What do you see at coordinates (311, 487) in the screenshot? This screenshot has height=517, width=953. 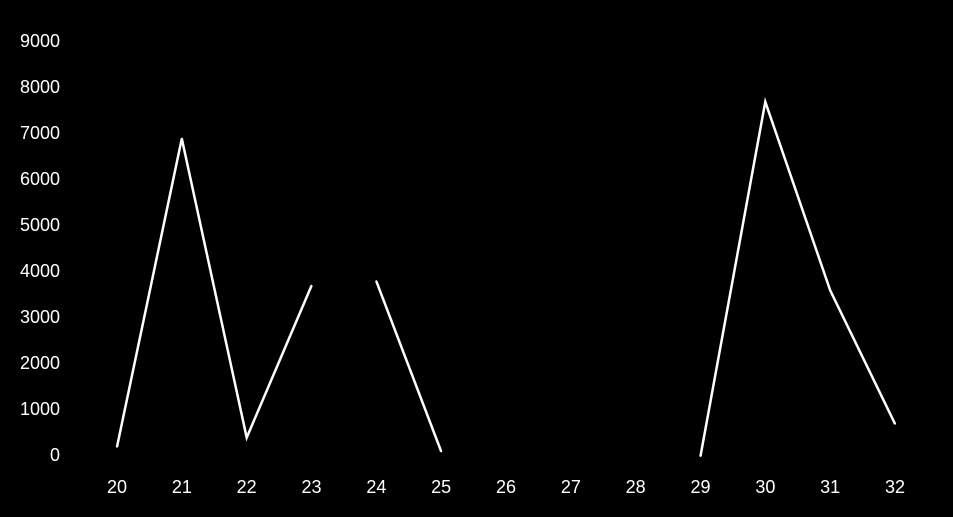 I see `x-tick-label: 23` at bounding box center [311, 487].